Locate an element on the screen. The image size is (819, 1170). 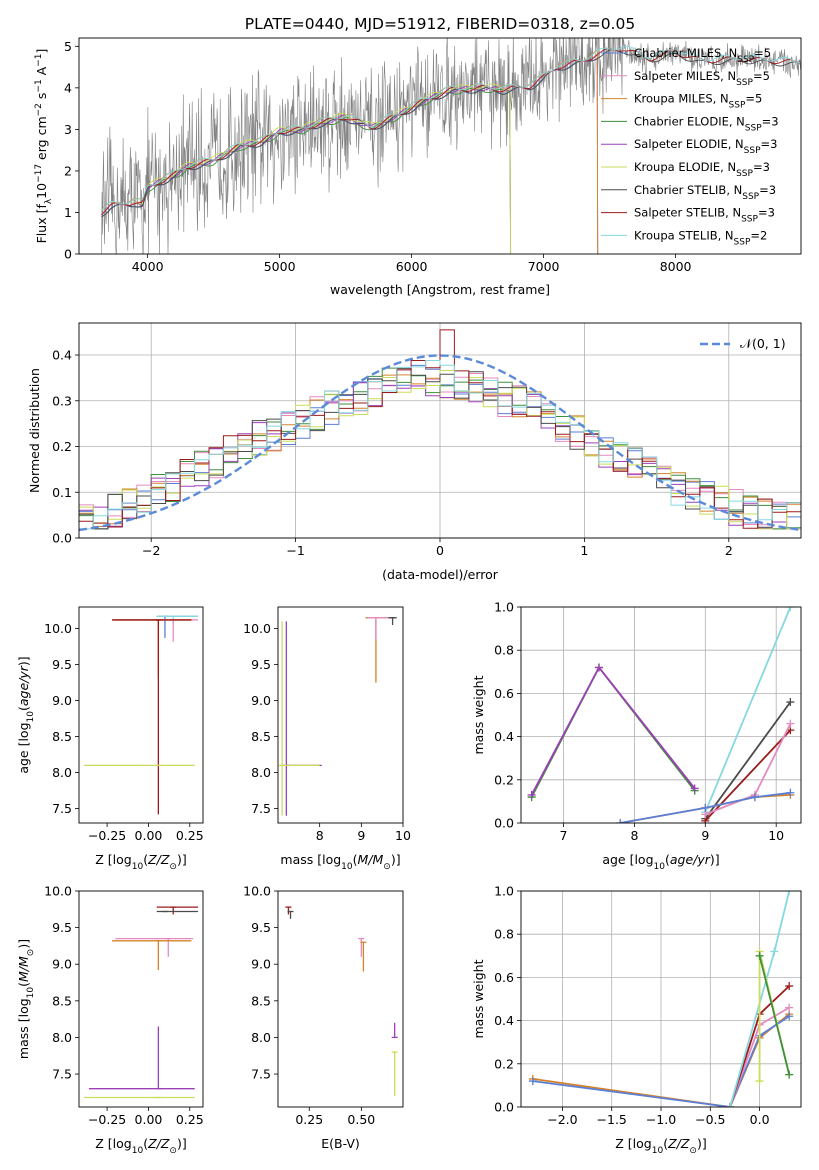
legend-label: Kroupa ELODIE, NSSP=3 is located at coordinates (702, 169).